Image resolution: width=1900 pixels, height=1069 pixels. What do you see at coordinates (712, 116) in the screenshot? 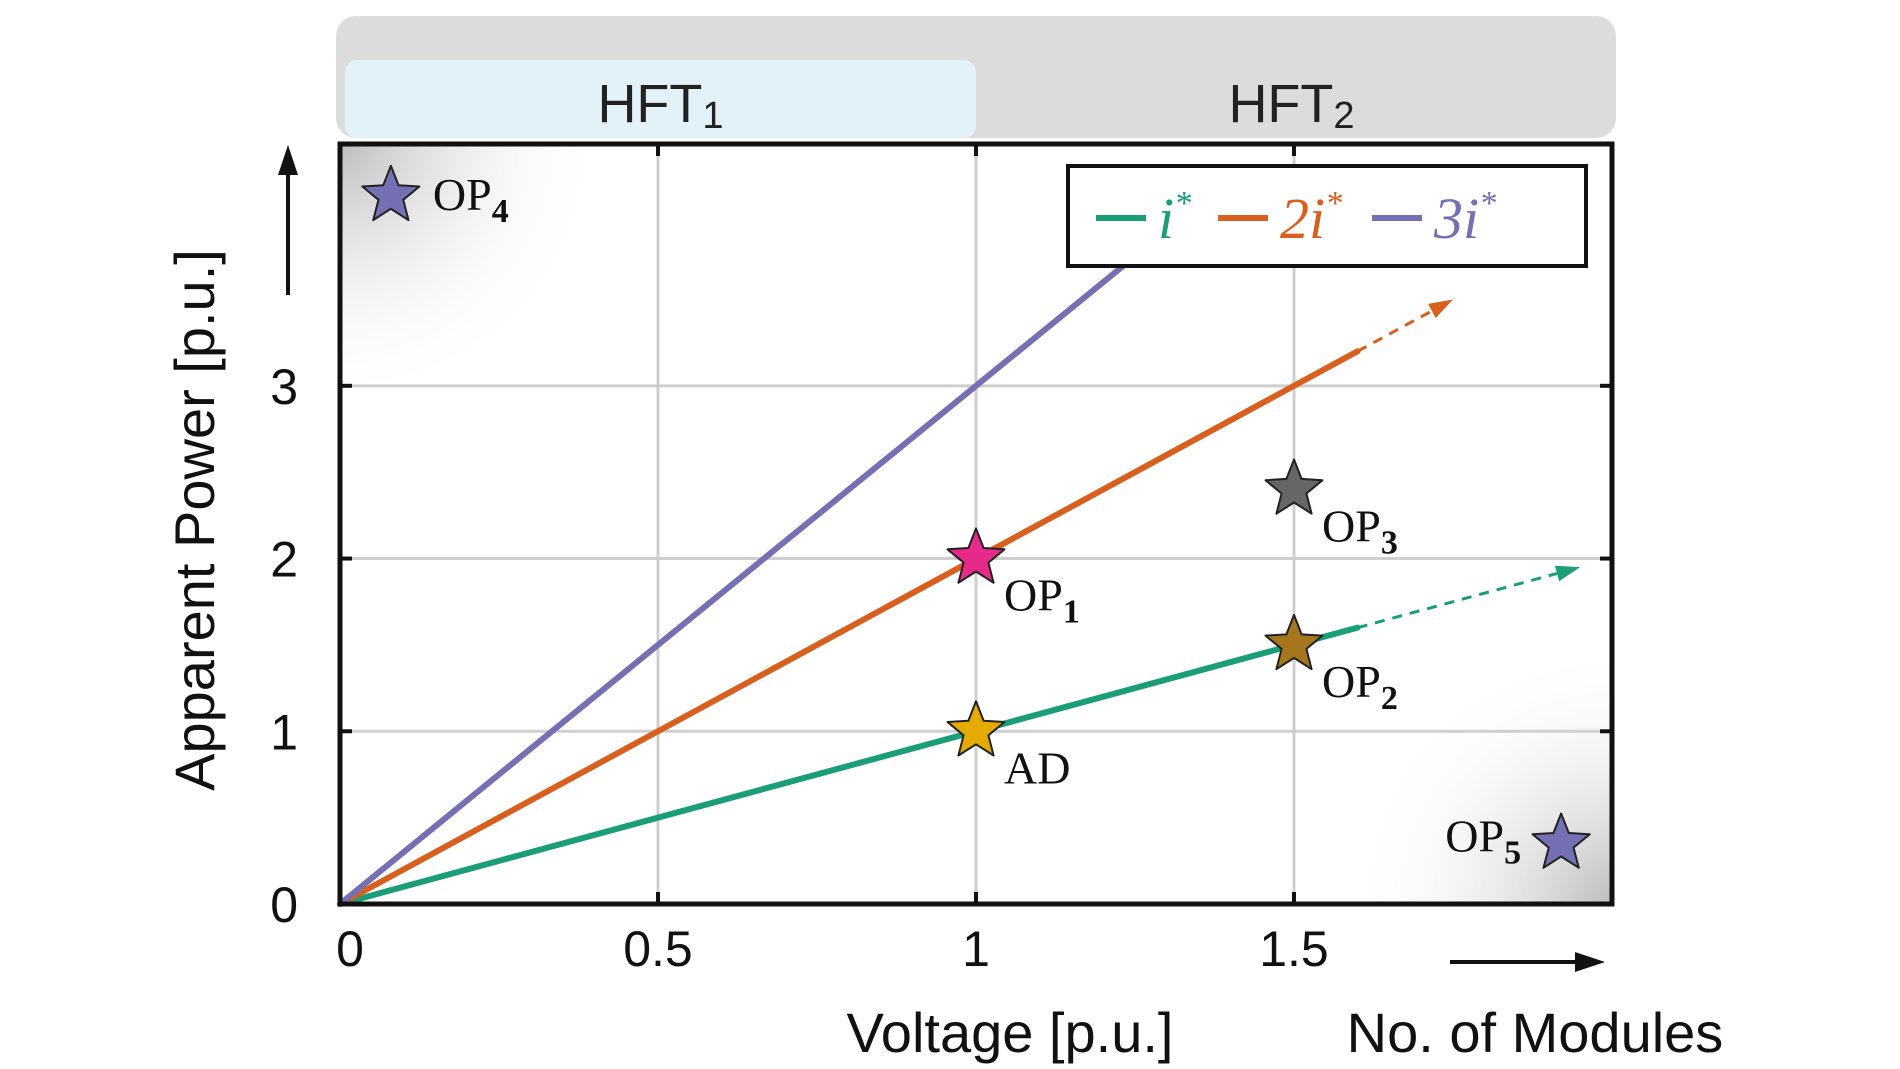
I see `band-label-subscript: 1` at bounding box center [712, 116].